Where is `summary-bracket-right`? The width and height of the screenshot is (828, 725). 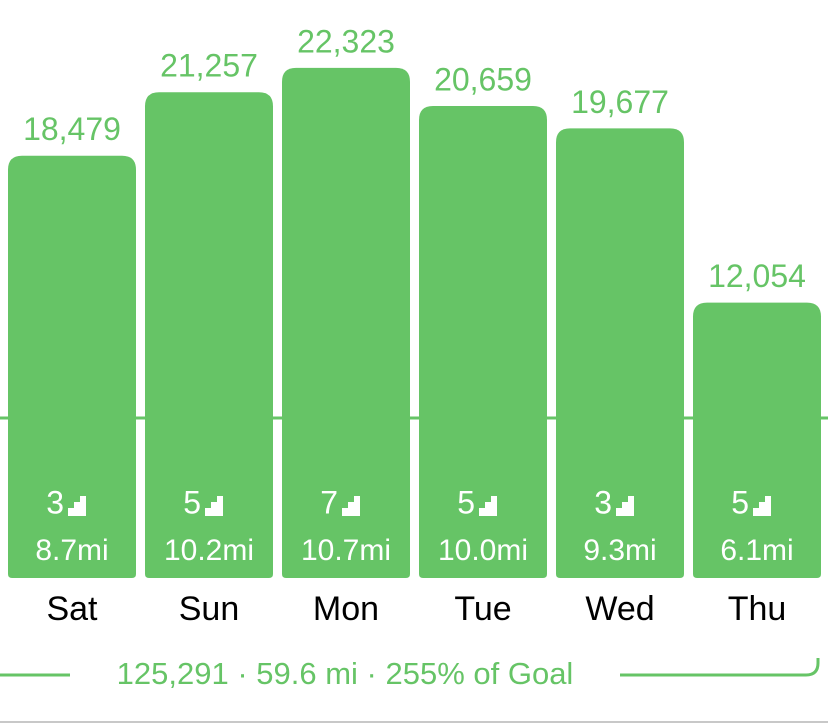 summary-bracket-right is located at coordinates (720, 667).